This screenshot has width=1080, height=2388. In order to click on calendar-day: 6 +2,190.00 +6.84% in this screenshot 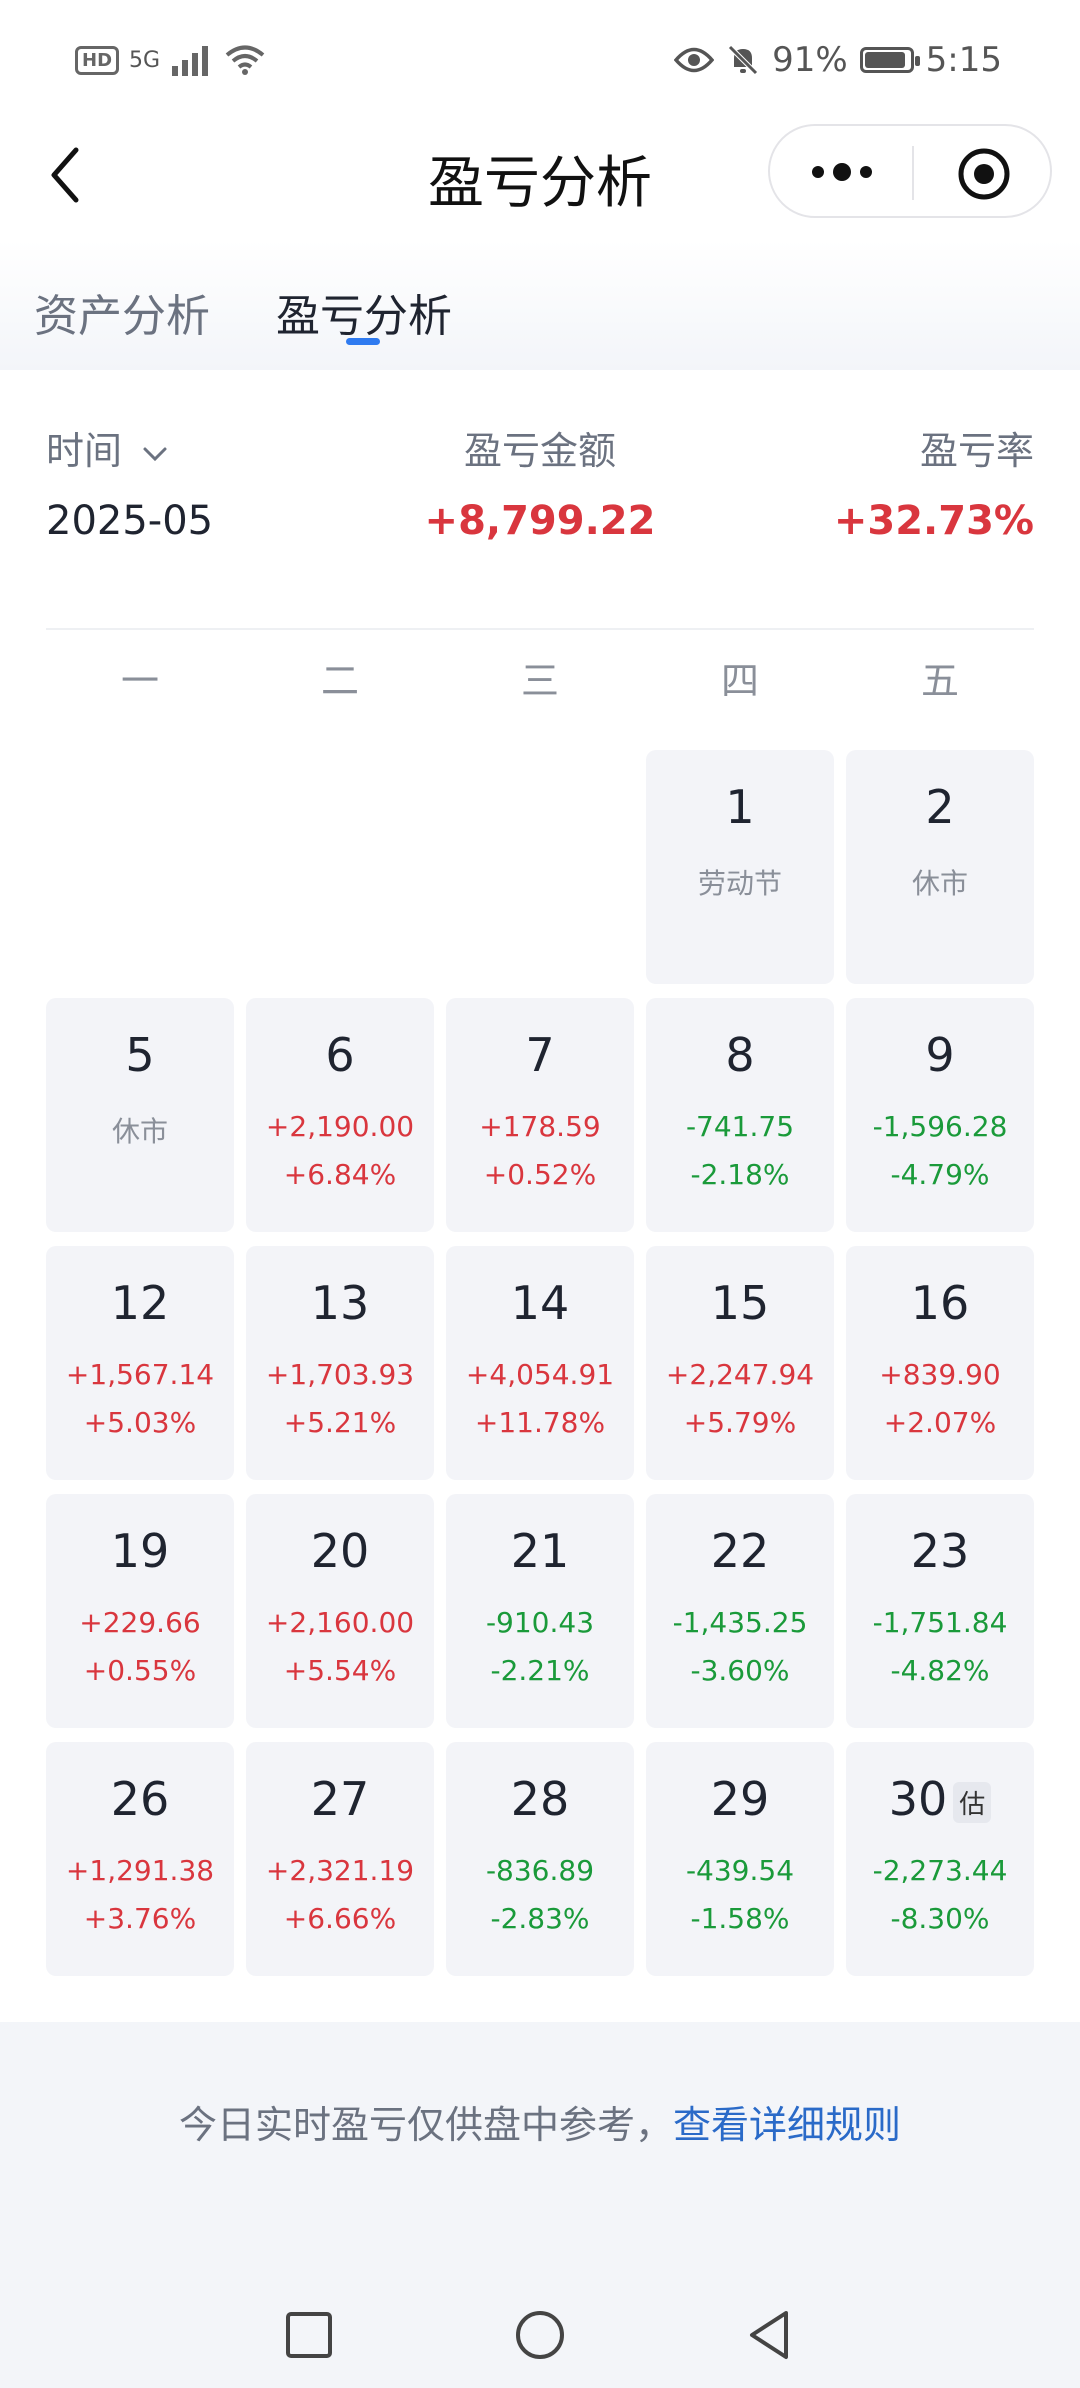, I will do `click(340, 1115)`.